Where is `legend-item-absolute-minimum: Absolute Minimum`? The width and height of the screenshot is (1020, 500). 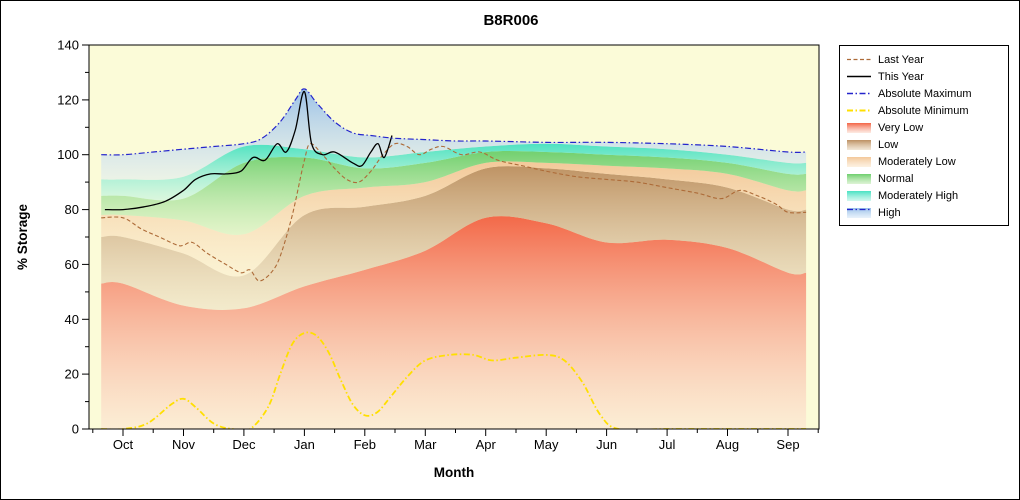
legend-item-absolute-minimum: Absolute Minimum is located at coordinates (924, 110).